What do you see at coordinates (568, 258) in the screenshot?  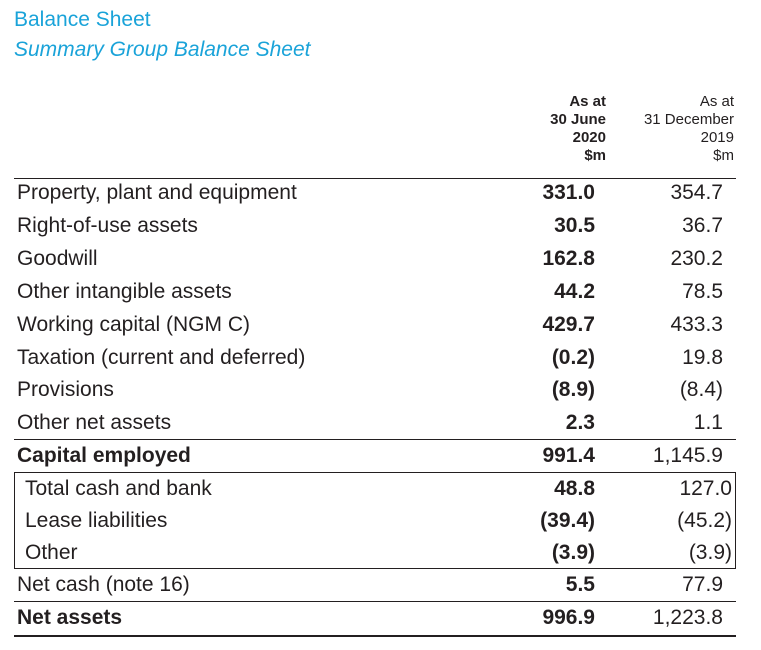 I see `row-value-current: 162.8` at bounding box center [568, 258].